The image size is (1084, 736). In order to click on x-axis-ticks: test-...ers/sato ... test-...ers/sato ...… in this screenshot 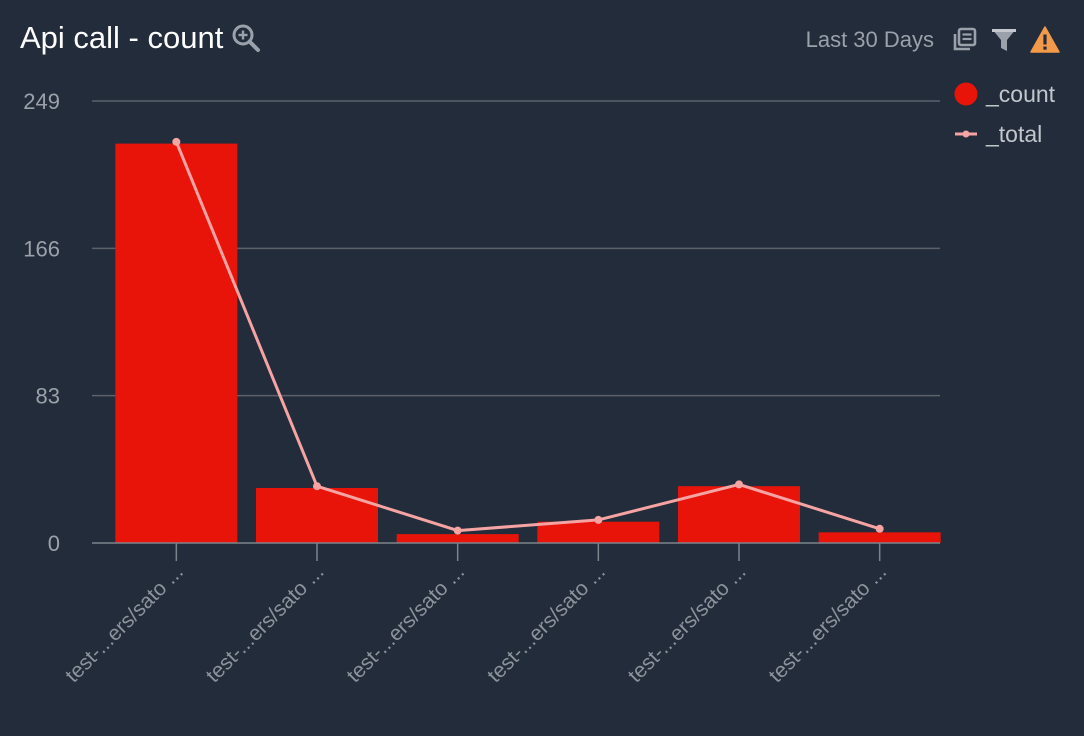, I will do `click(476, 615)`.